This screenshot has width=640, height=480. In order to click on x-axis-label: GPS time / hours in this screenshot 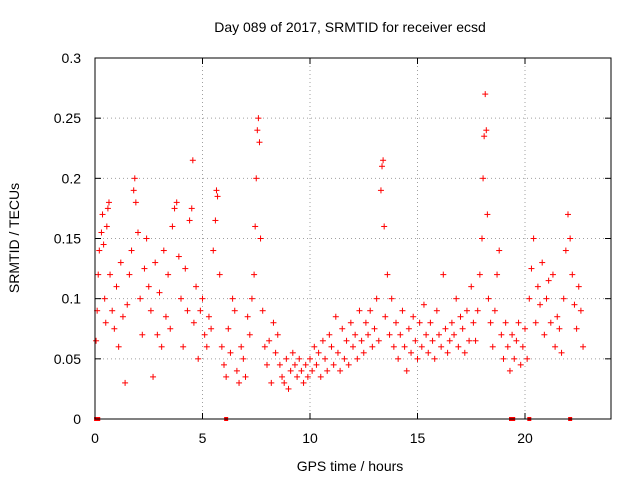, I will do `click(350, 466)`.